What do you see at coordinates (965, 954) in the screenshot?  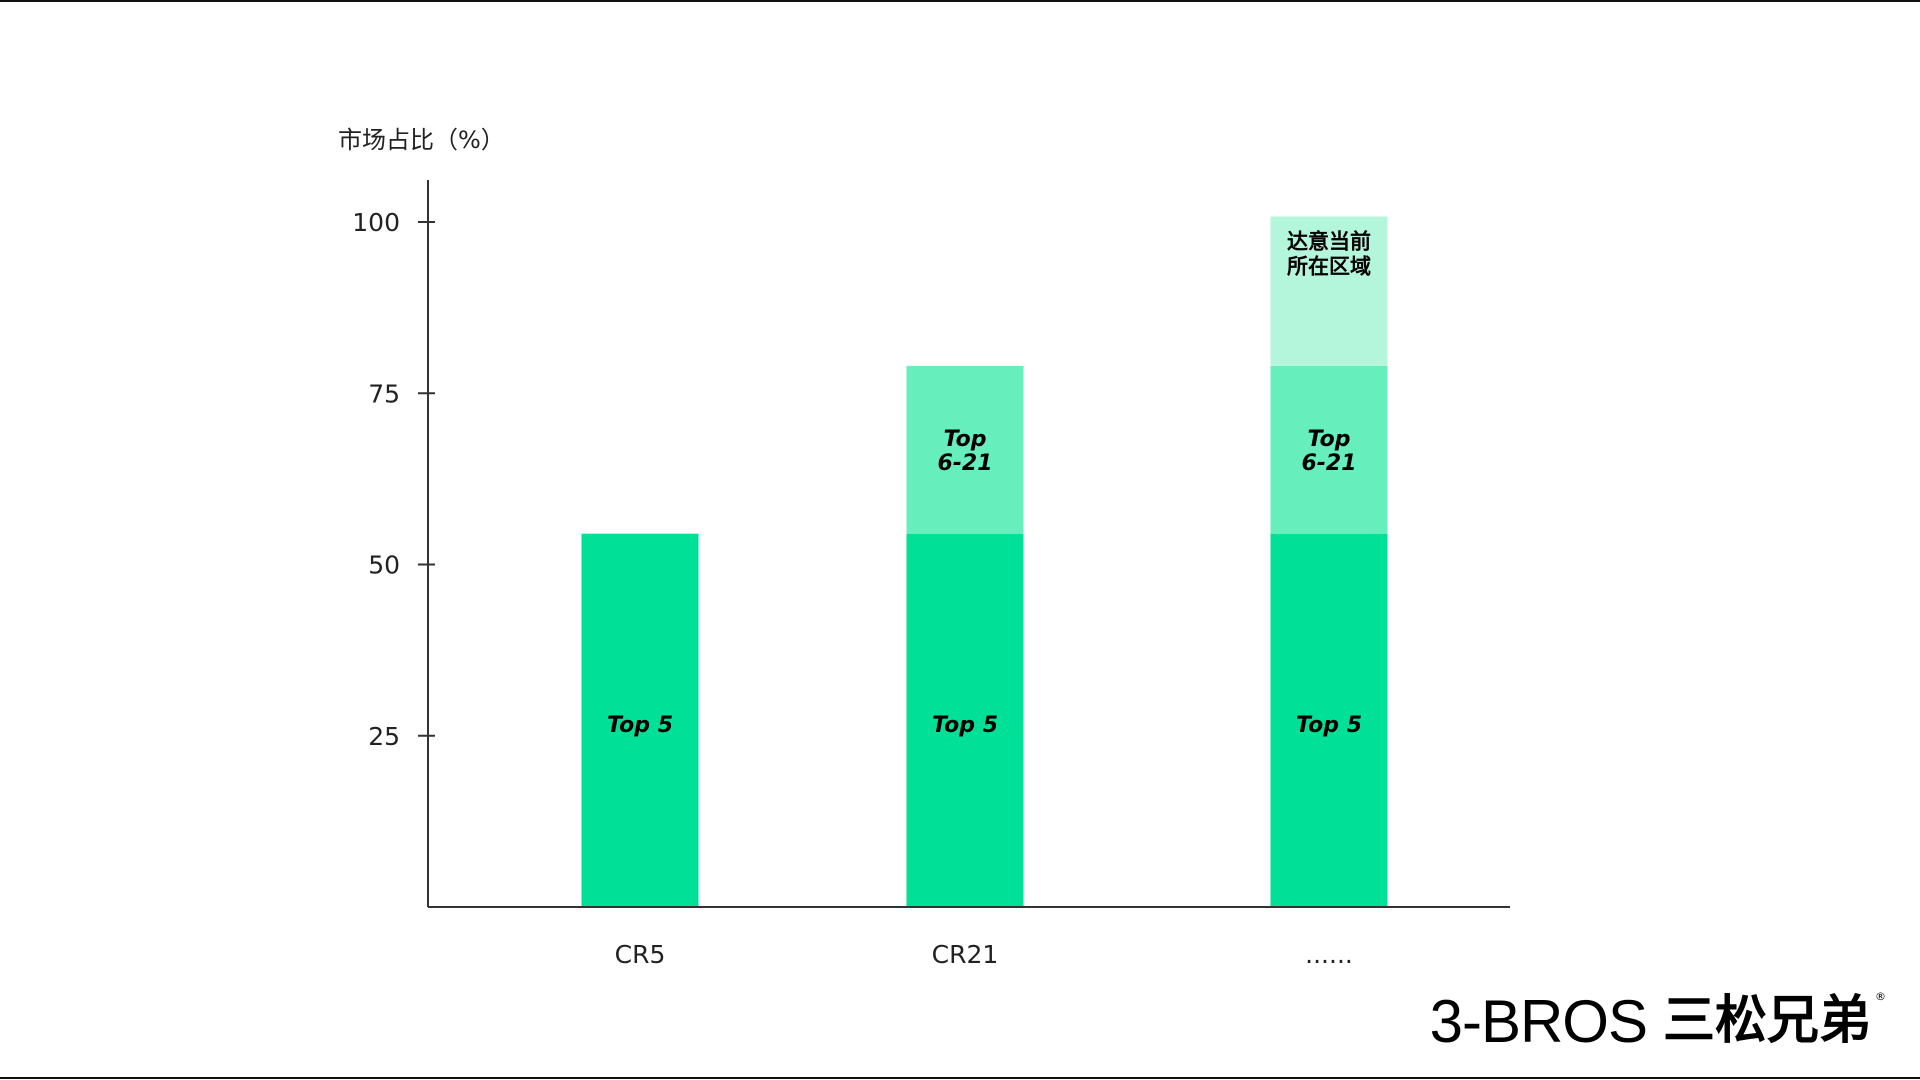 I see `x-tick-label: CR21` at bounding box center [965, 954].